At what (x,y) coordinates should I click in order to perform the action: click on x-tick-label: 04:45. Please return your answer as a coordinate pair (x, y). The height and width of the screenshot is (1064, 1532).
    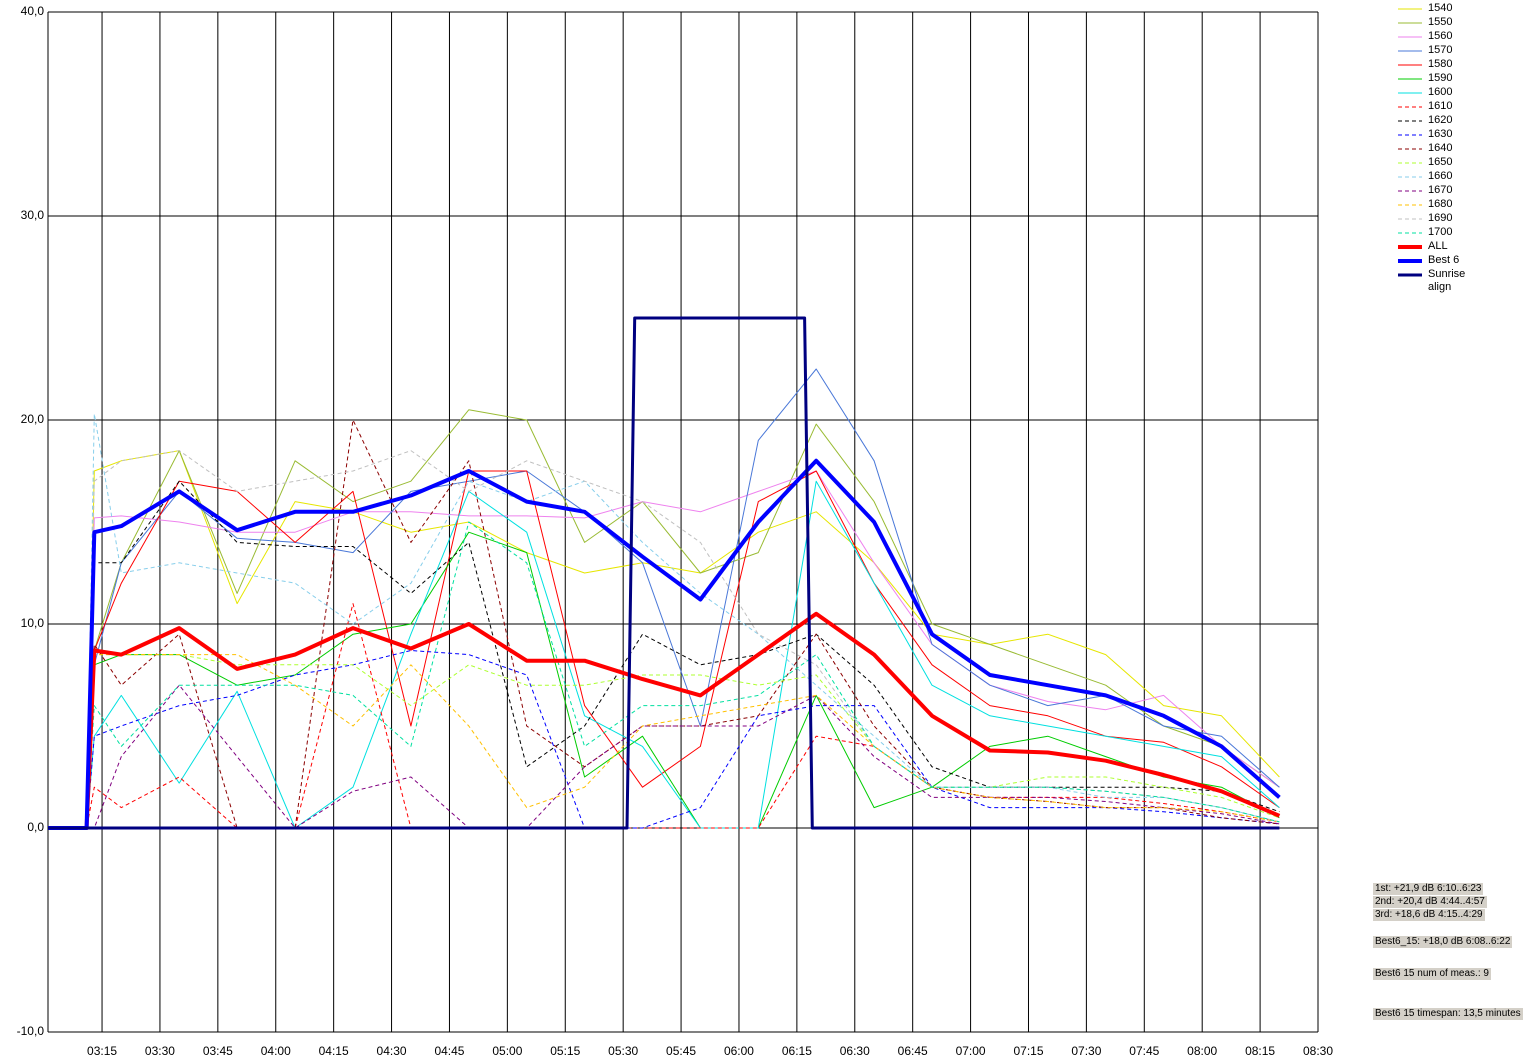
    Looking at the image, I should click on (449, 1051).